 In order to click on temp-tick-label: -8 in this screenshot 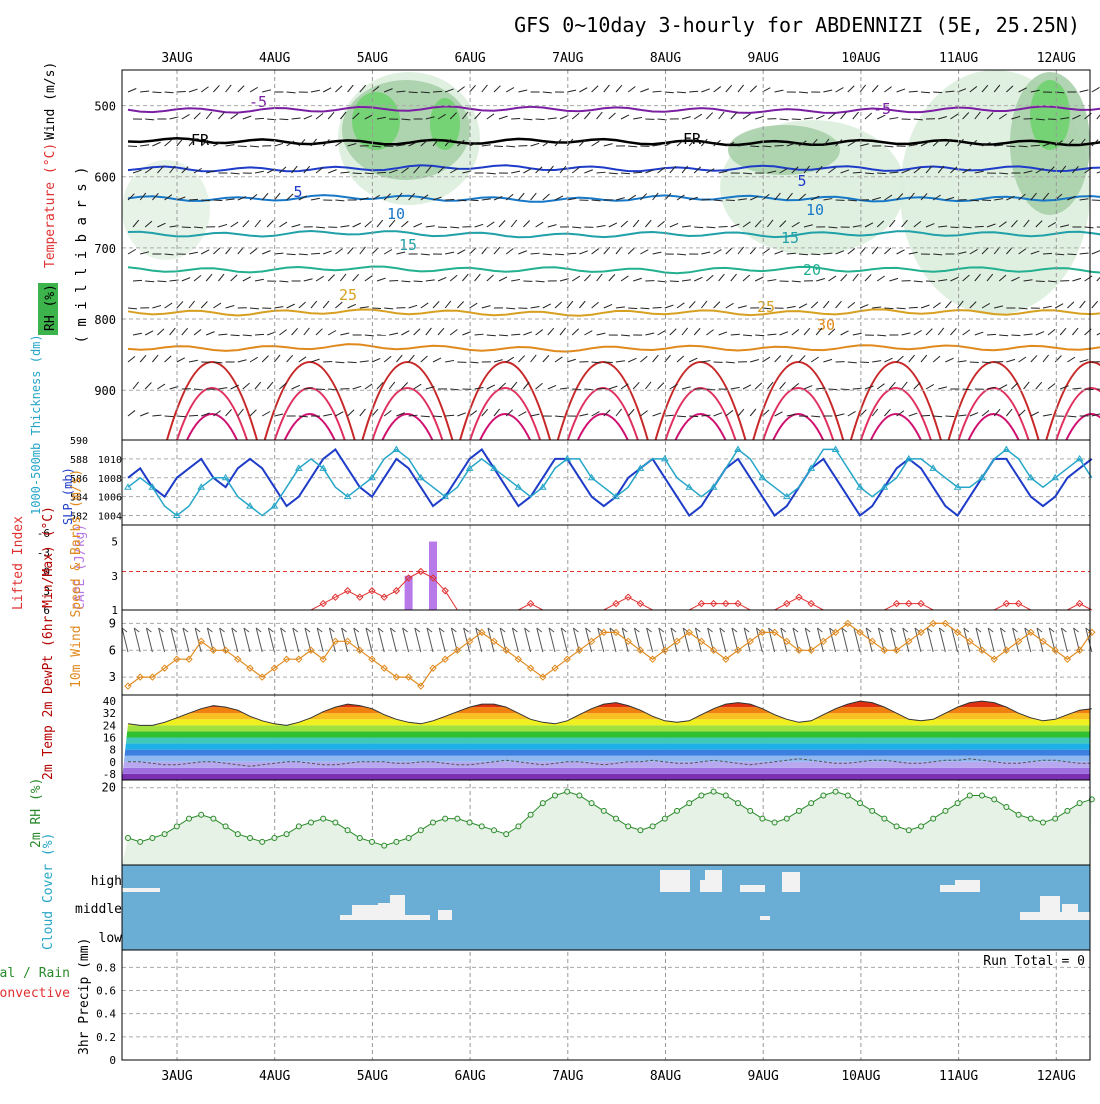, I will do `click(109, 774)`.